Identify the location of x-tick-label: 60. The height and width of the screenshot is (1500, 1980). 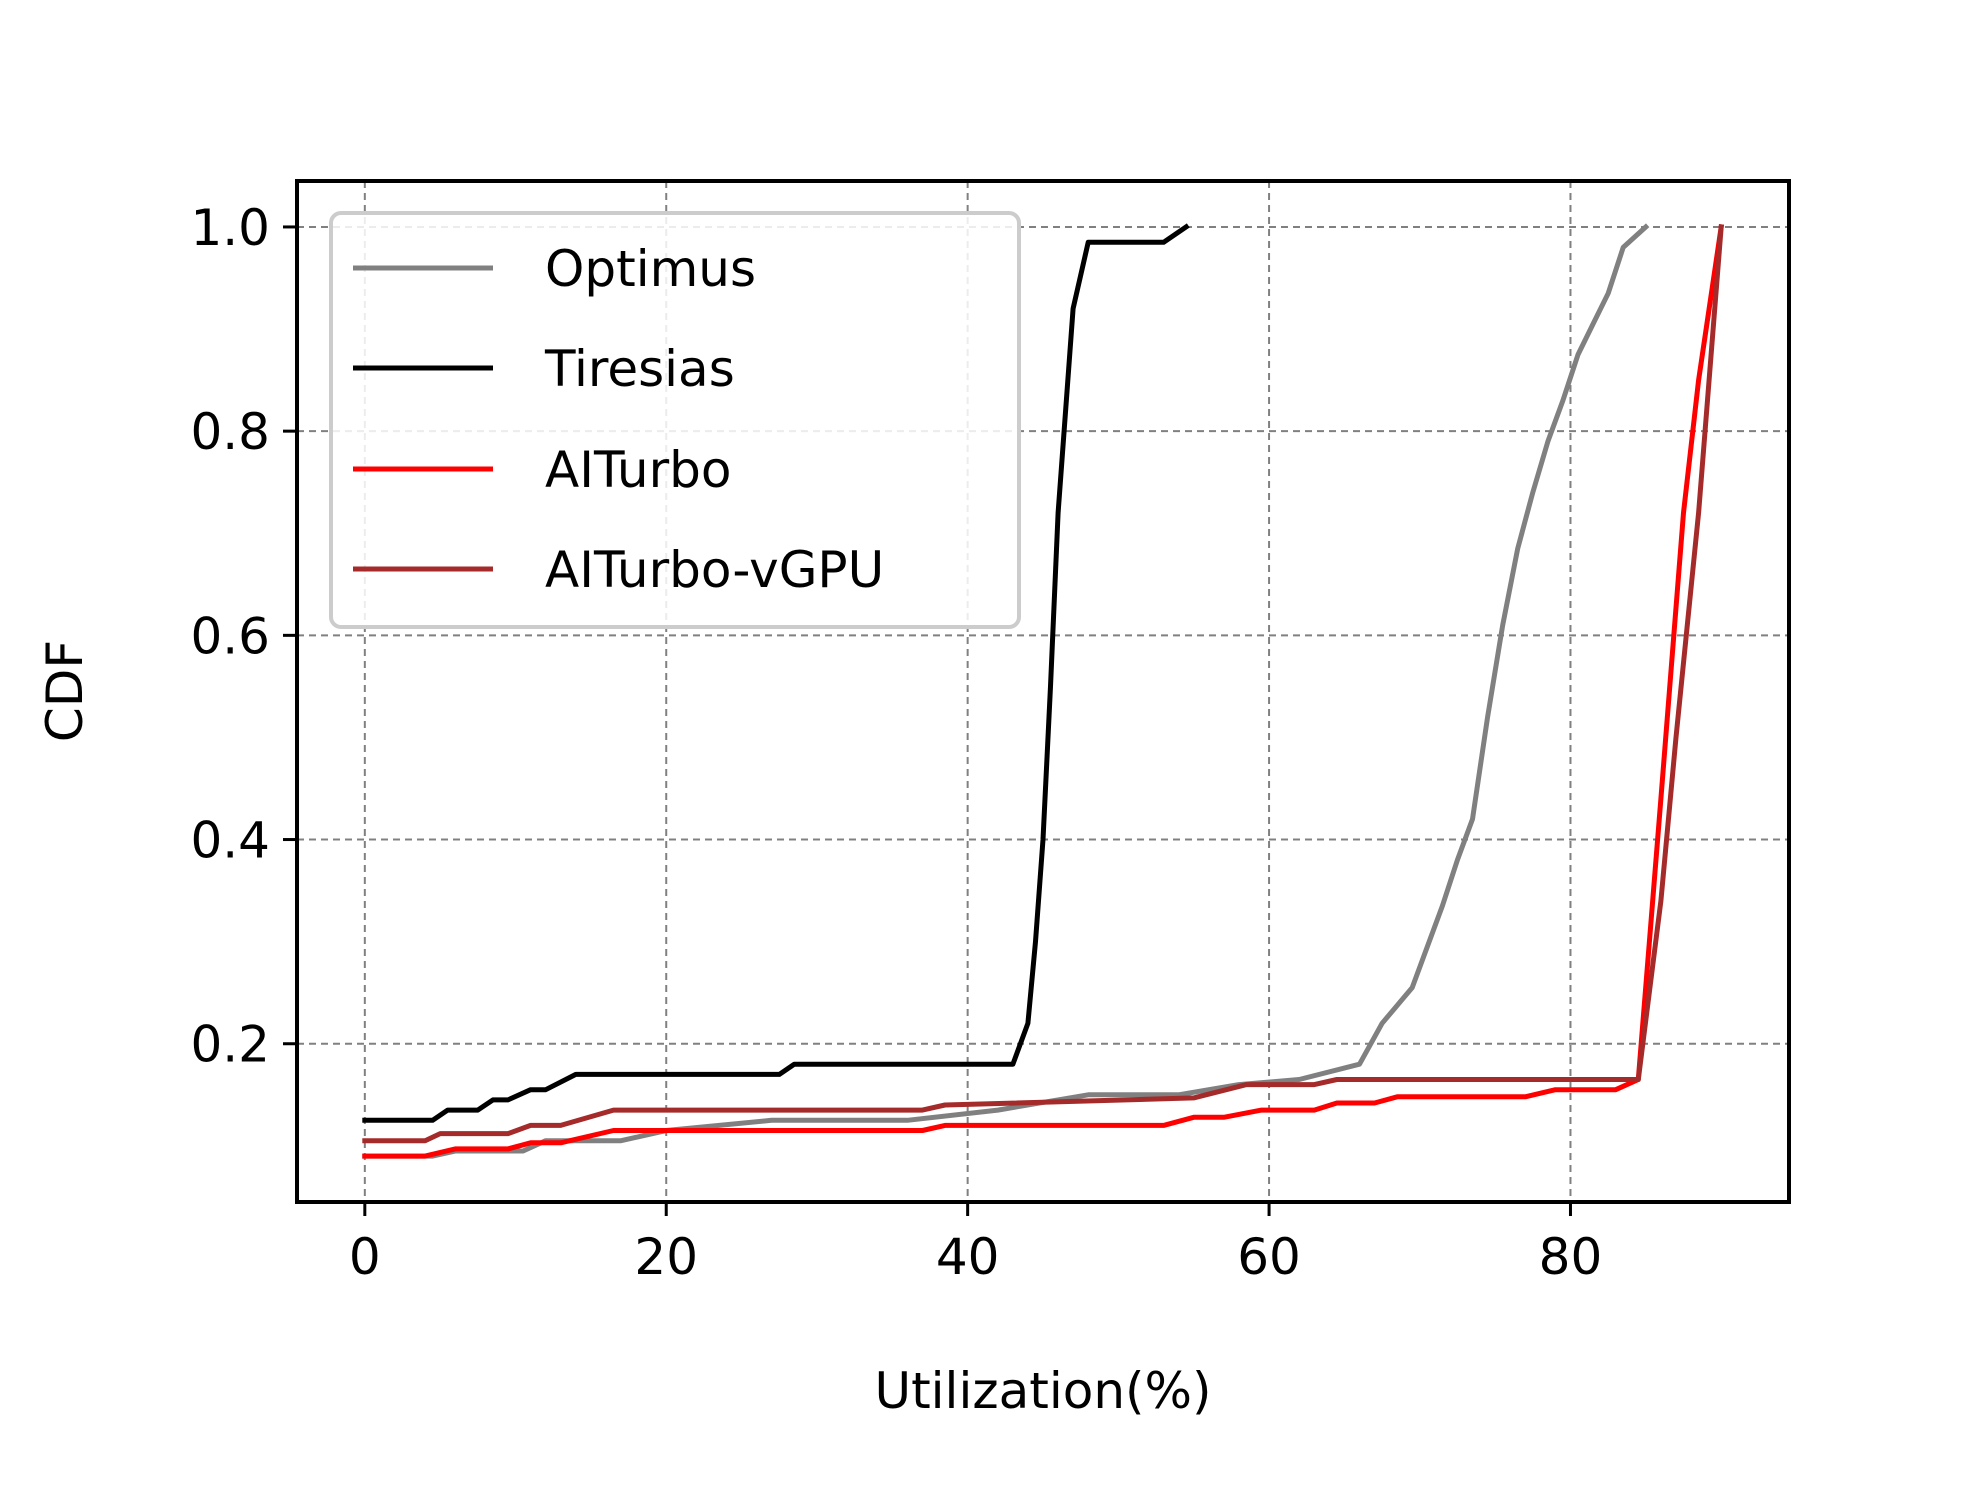
(1269, 1257).